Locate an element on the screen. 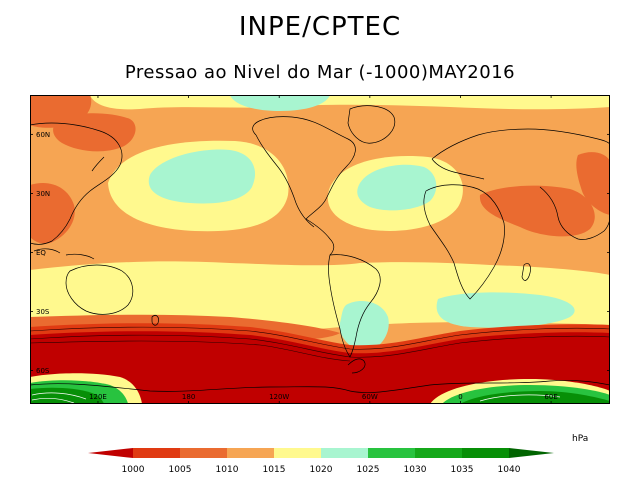  legend-level-label: 1030 is located at coordinates (415, 470).